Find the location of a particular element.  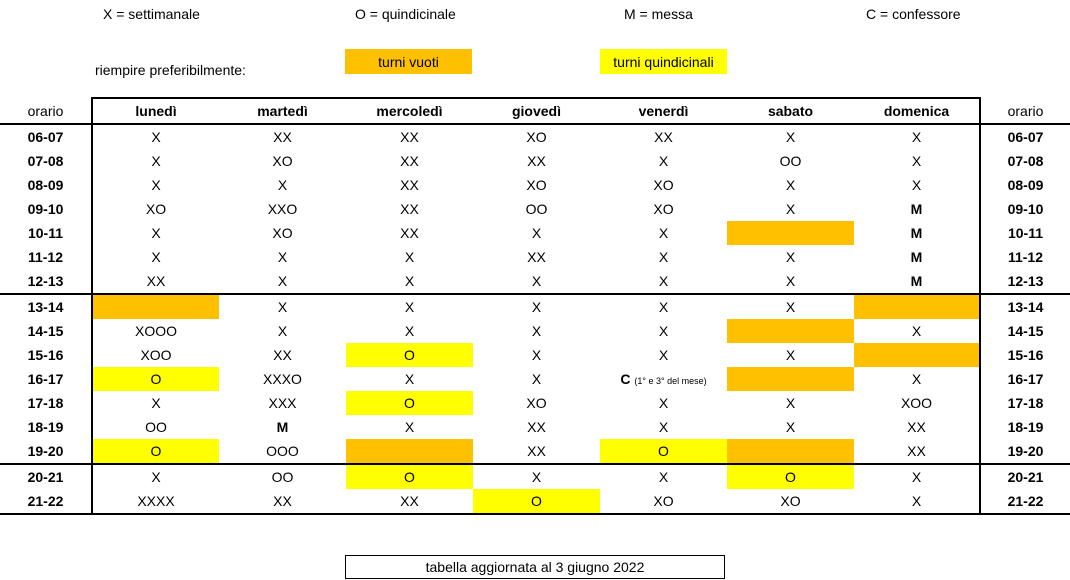

shift-cell: XXXX is located at coordinates (155, 502).